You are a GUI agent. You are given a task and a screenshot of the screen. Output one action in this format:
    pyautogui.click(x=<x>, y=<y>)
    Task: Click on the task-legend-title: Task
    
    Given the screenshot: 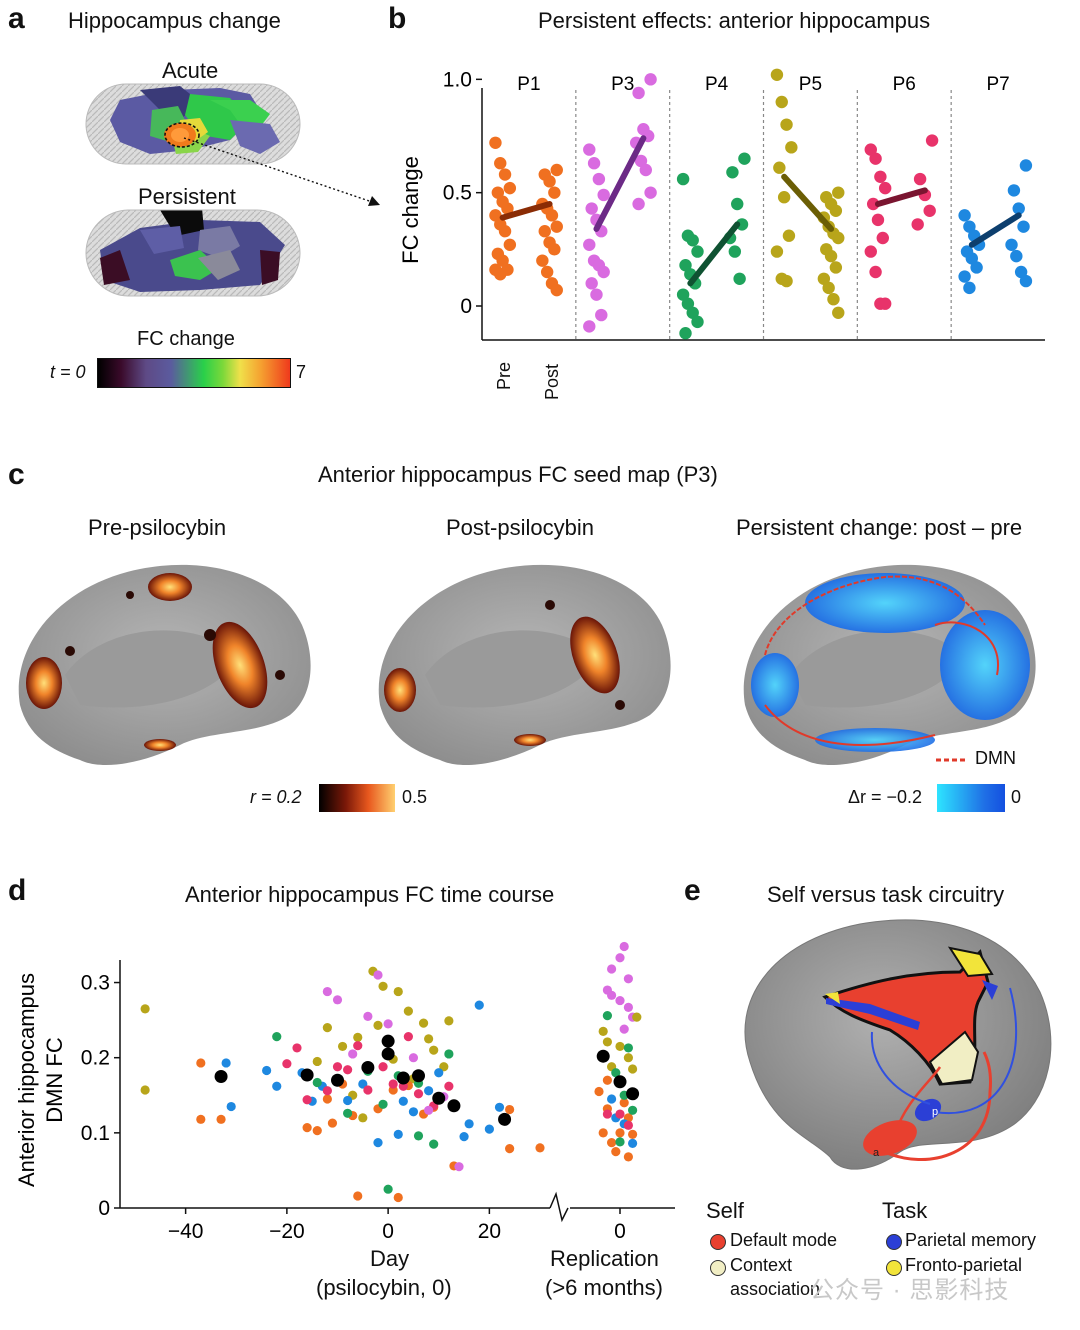 What is the action you would take?
    pyautogui.click(x=905, y=1210)
    